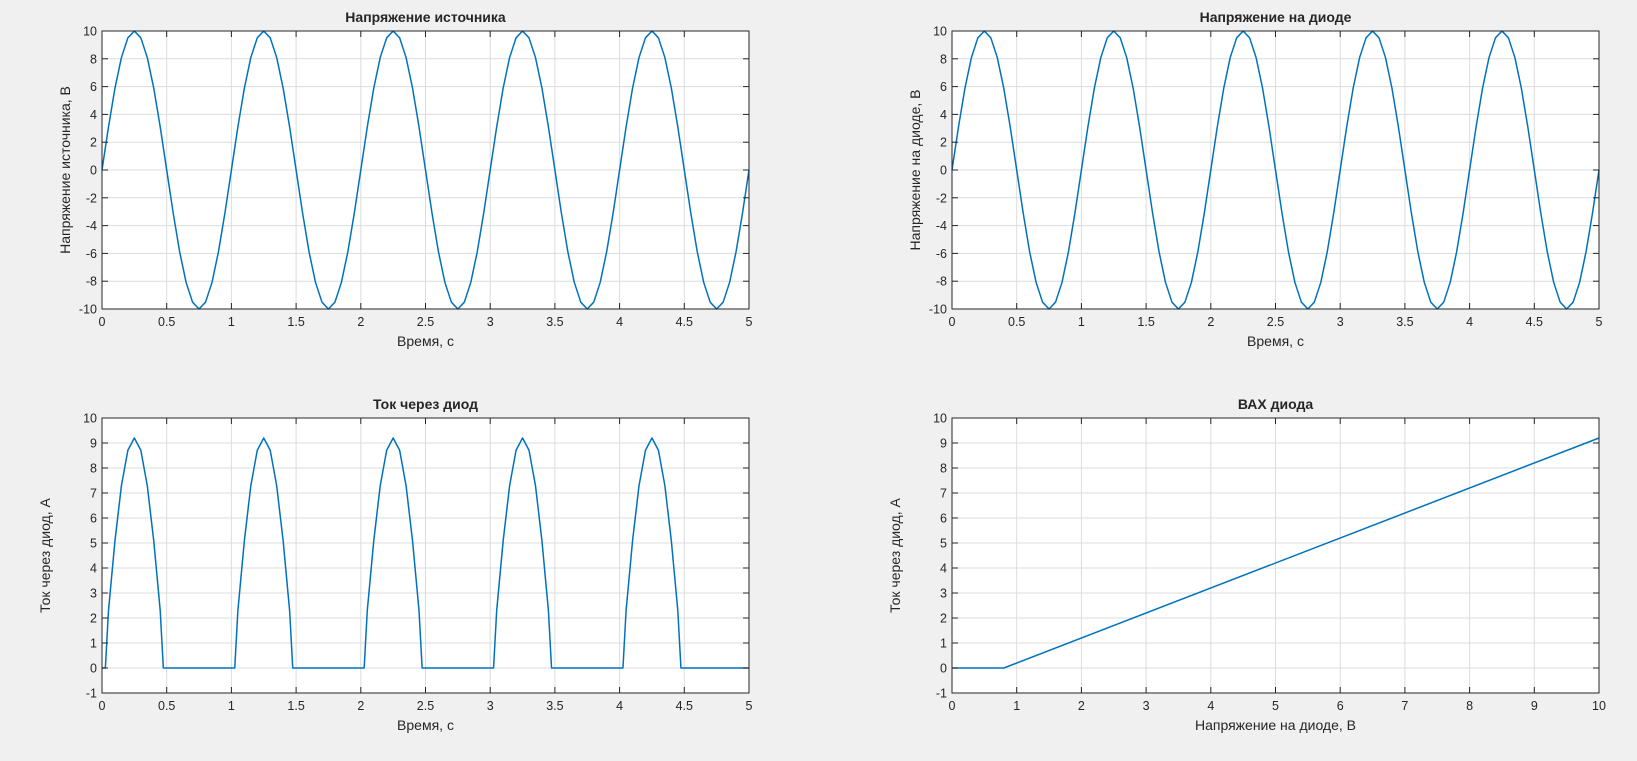 Image resolution: width=1637 pixels, height=761 pixels. I want to click on x-tick-label: 6, so click(1340, 706).